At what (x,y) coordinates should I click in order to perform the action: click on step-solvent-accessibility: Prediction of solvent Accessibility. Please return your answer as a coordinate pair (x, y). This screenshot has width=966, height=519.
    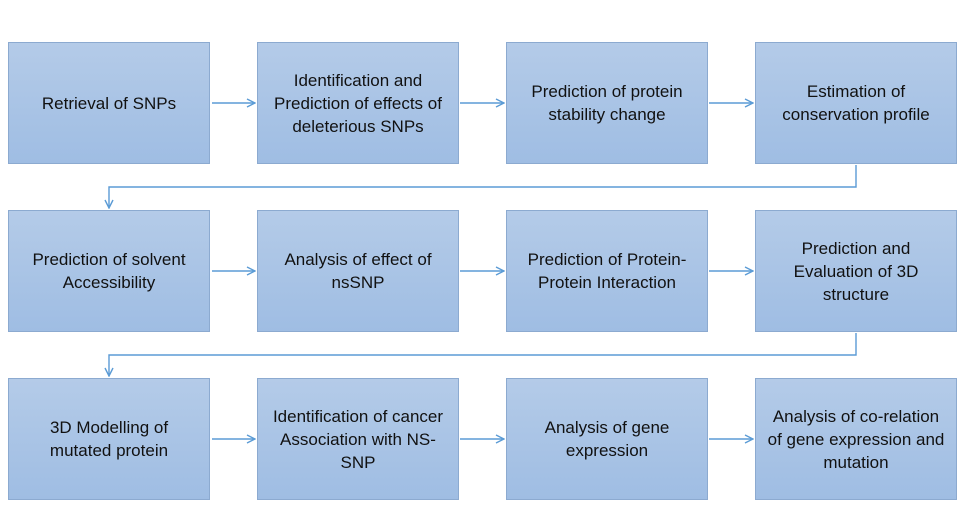
    Looking at the image, I should click on (109, 271).